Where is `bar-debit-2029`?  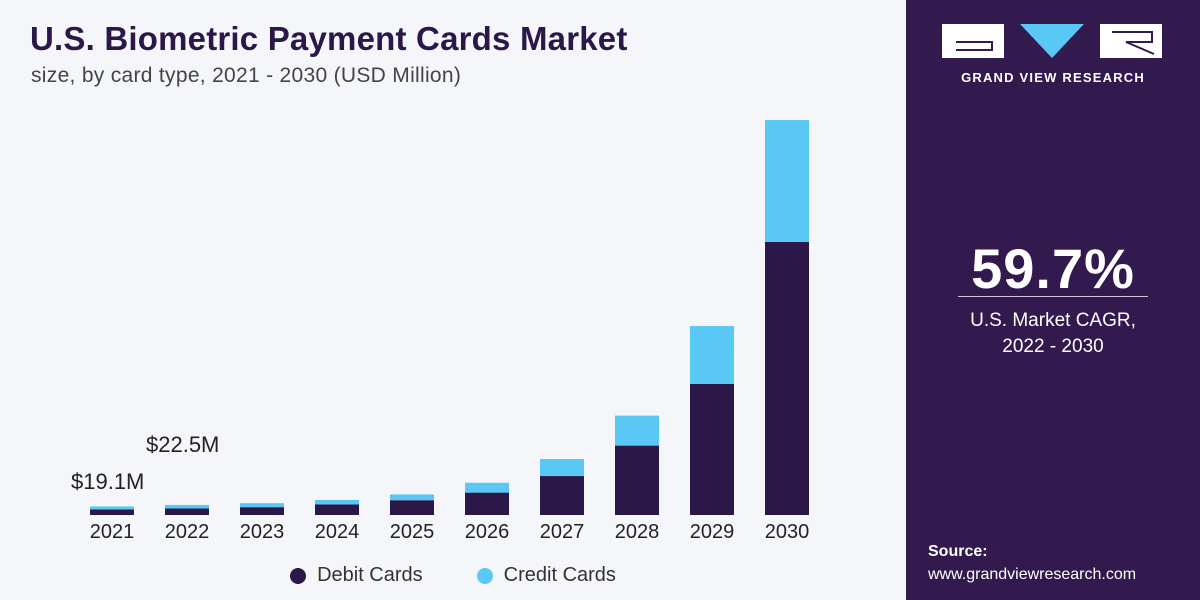
bar-debit-2029 is located at coordinates (712, 449).